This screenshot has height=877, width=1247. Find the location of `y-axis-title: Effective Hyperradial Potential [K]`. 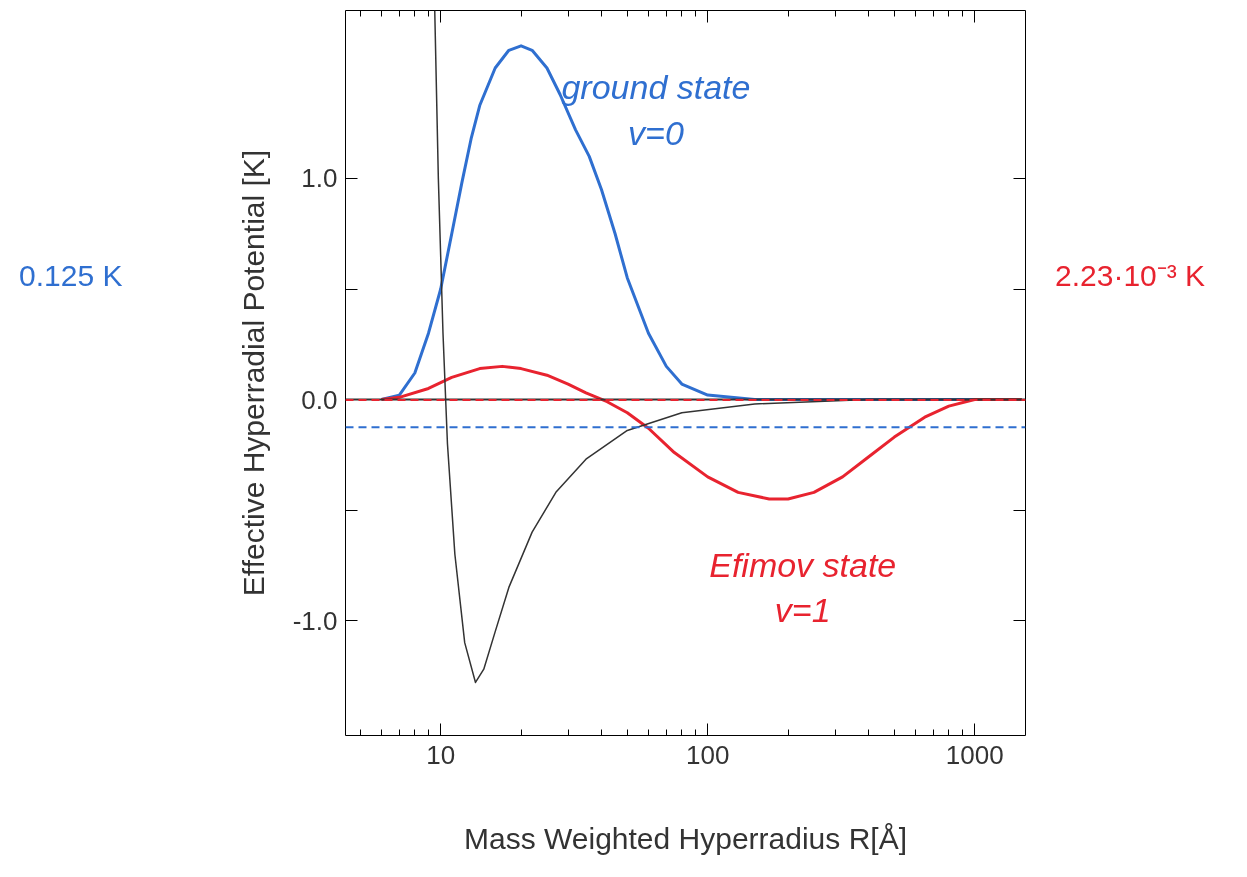

y-axis-title: Effective Hyperradial Potential [K] is located at coordinates (253, 373).